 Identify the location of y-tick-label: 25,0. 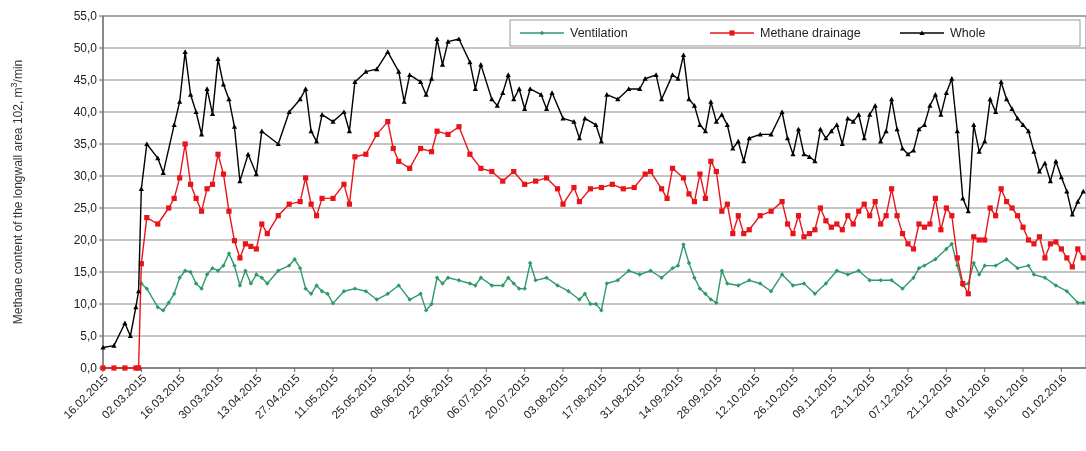
(85, 208).